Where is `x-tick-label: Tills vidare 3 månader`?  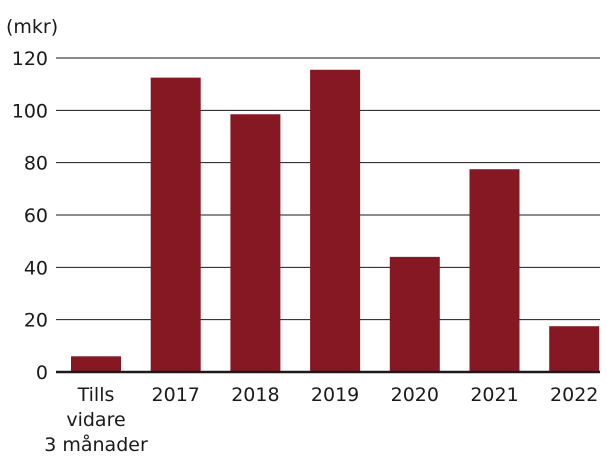
x-tick-label: Tills vidare 3 månader is located at coordinates (96, 420).